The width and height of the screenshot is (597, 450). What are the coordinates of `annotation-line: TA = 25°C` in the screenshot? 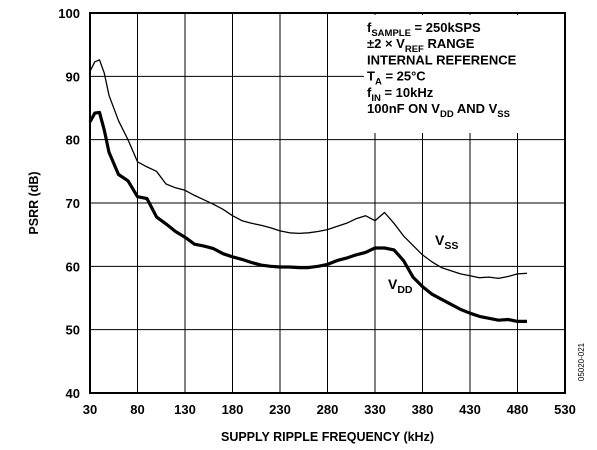 It's located at (396, 78).